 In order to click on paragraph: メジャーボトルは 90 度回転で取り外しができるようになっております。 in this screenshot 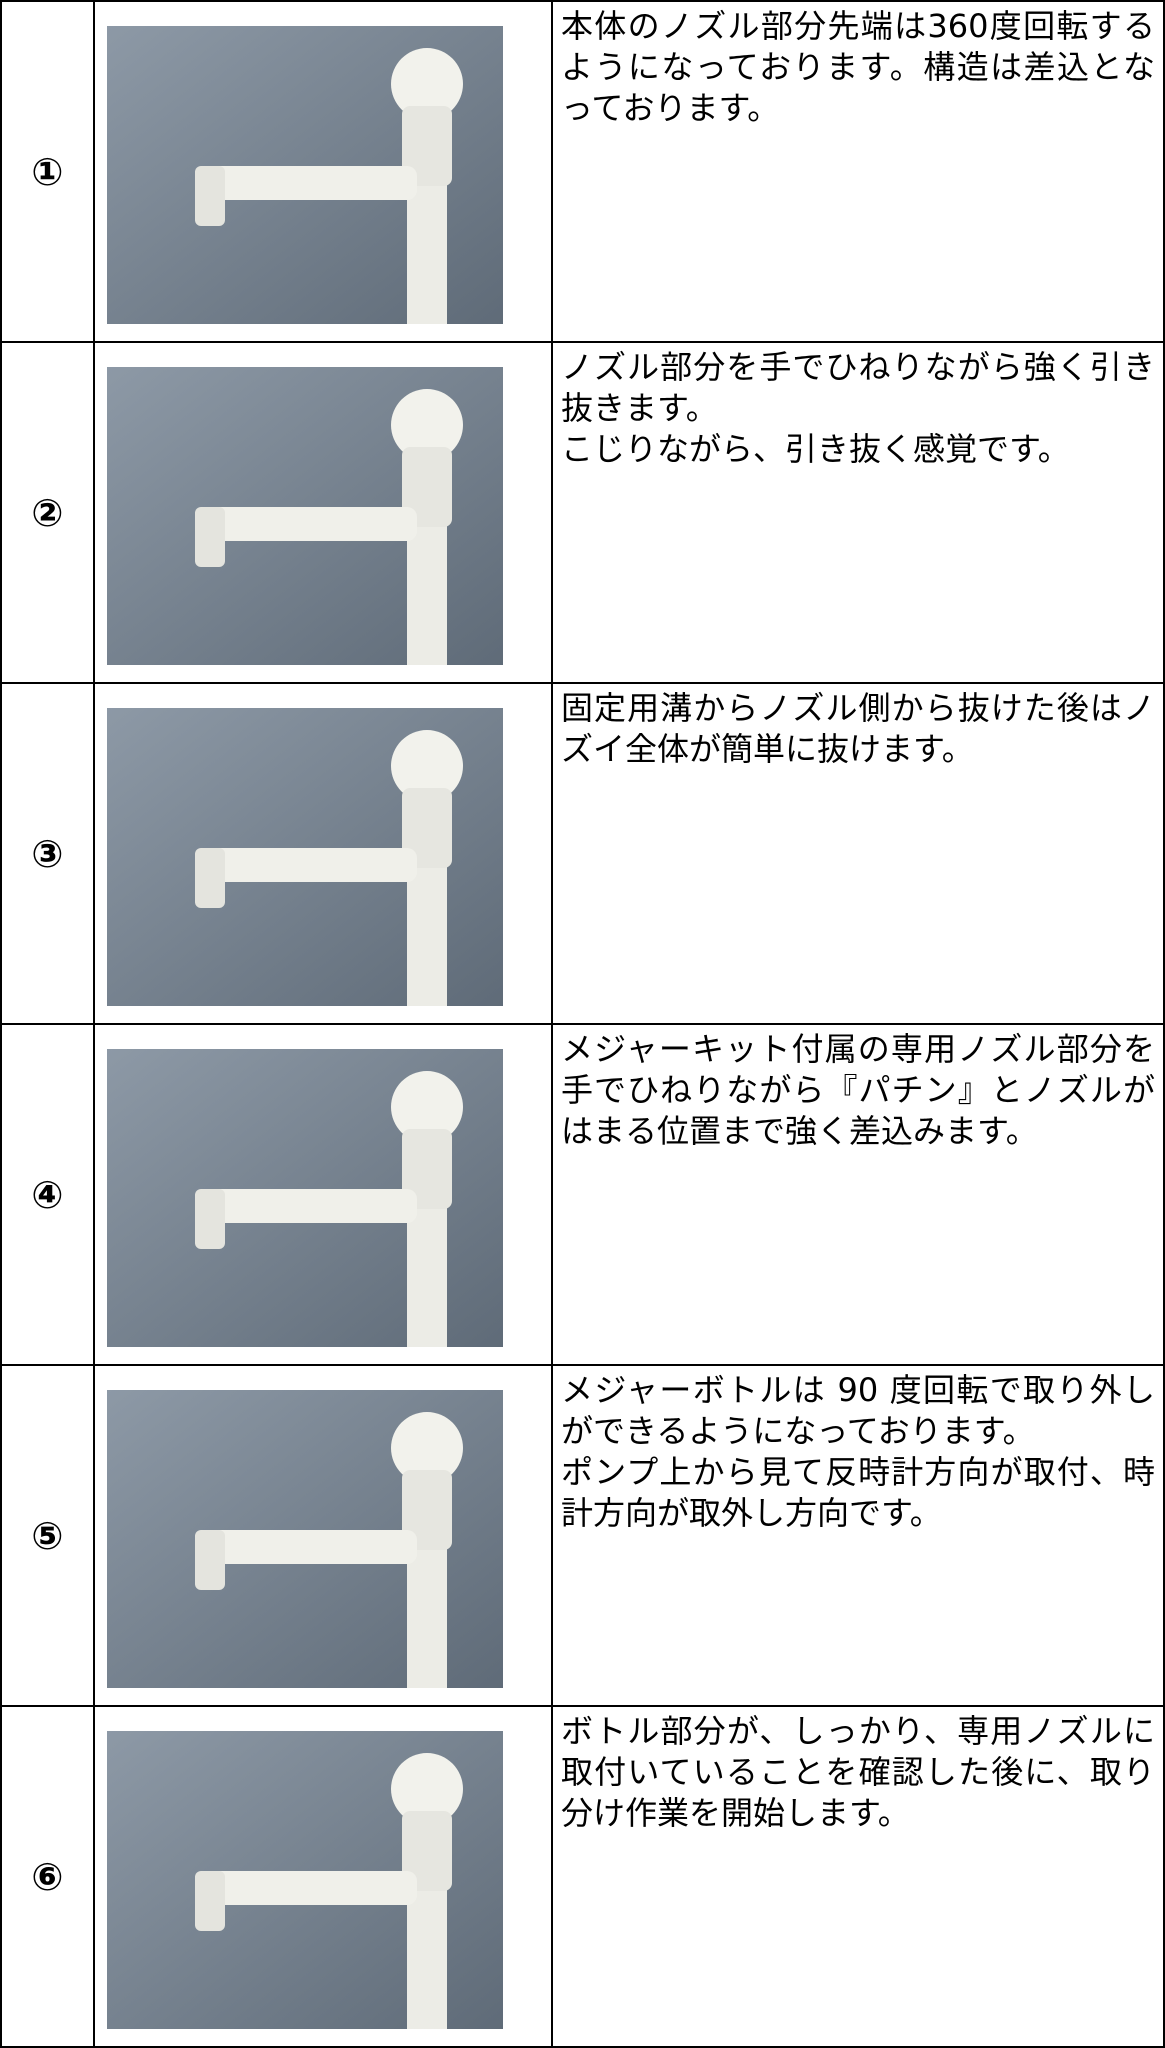, I will do `click(858, 1410)`.